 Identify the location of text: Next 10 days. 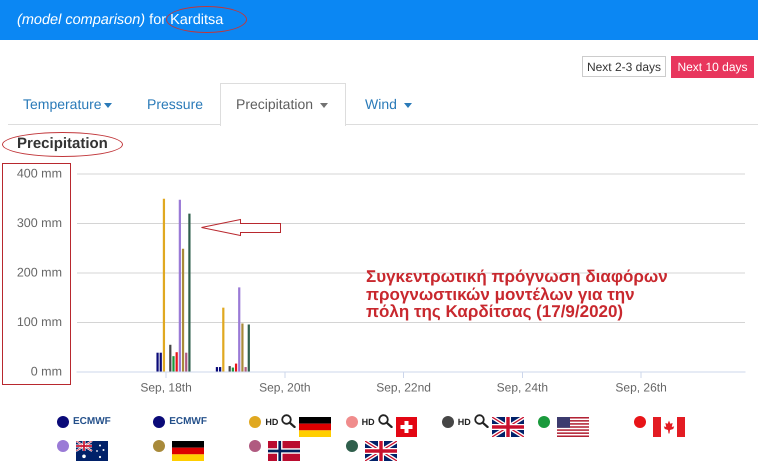
(712, 67).